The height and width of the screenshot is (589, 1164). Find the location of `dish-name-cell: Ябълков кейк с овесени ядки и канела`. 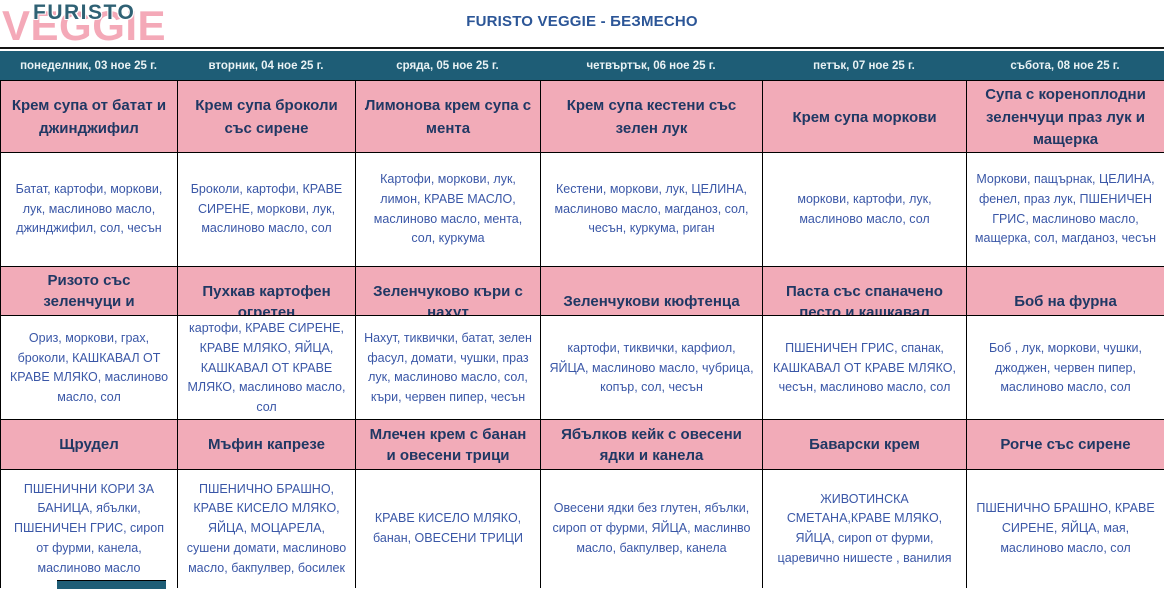

dish-name-cell: Ябълков кейк с овесени ядки и канела is located at coordinates (652, 444).